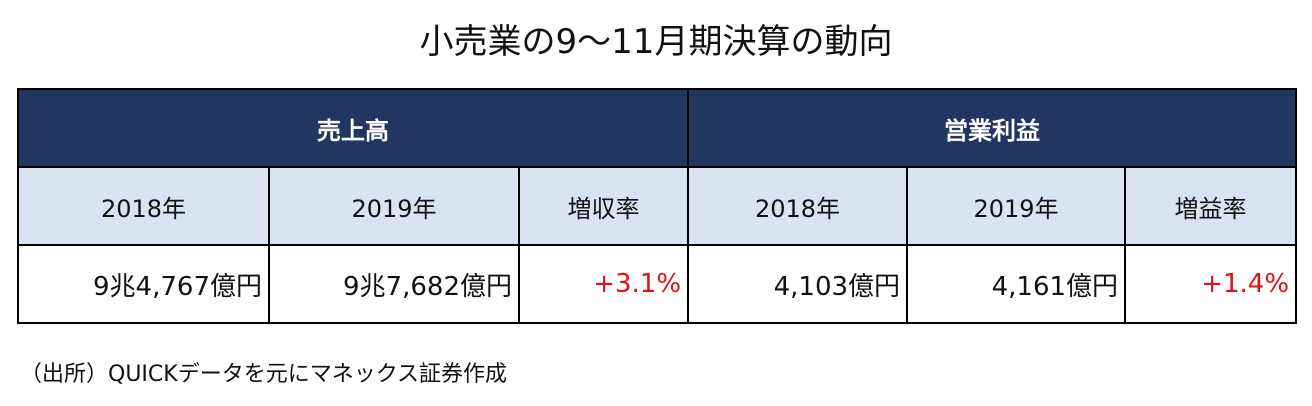 This screenshot has width=1312, height=406. I want to click on cell: 4,161億円, so click(1016, 284).